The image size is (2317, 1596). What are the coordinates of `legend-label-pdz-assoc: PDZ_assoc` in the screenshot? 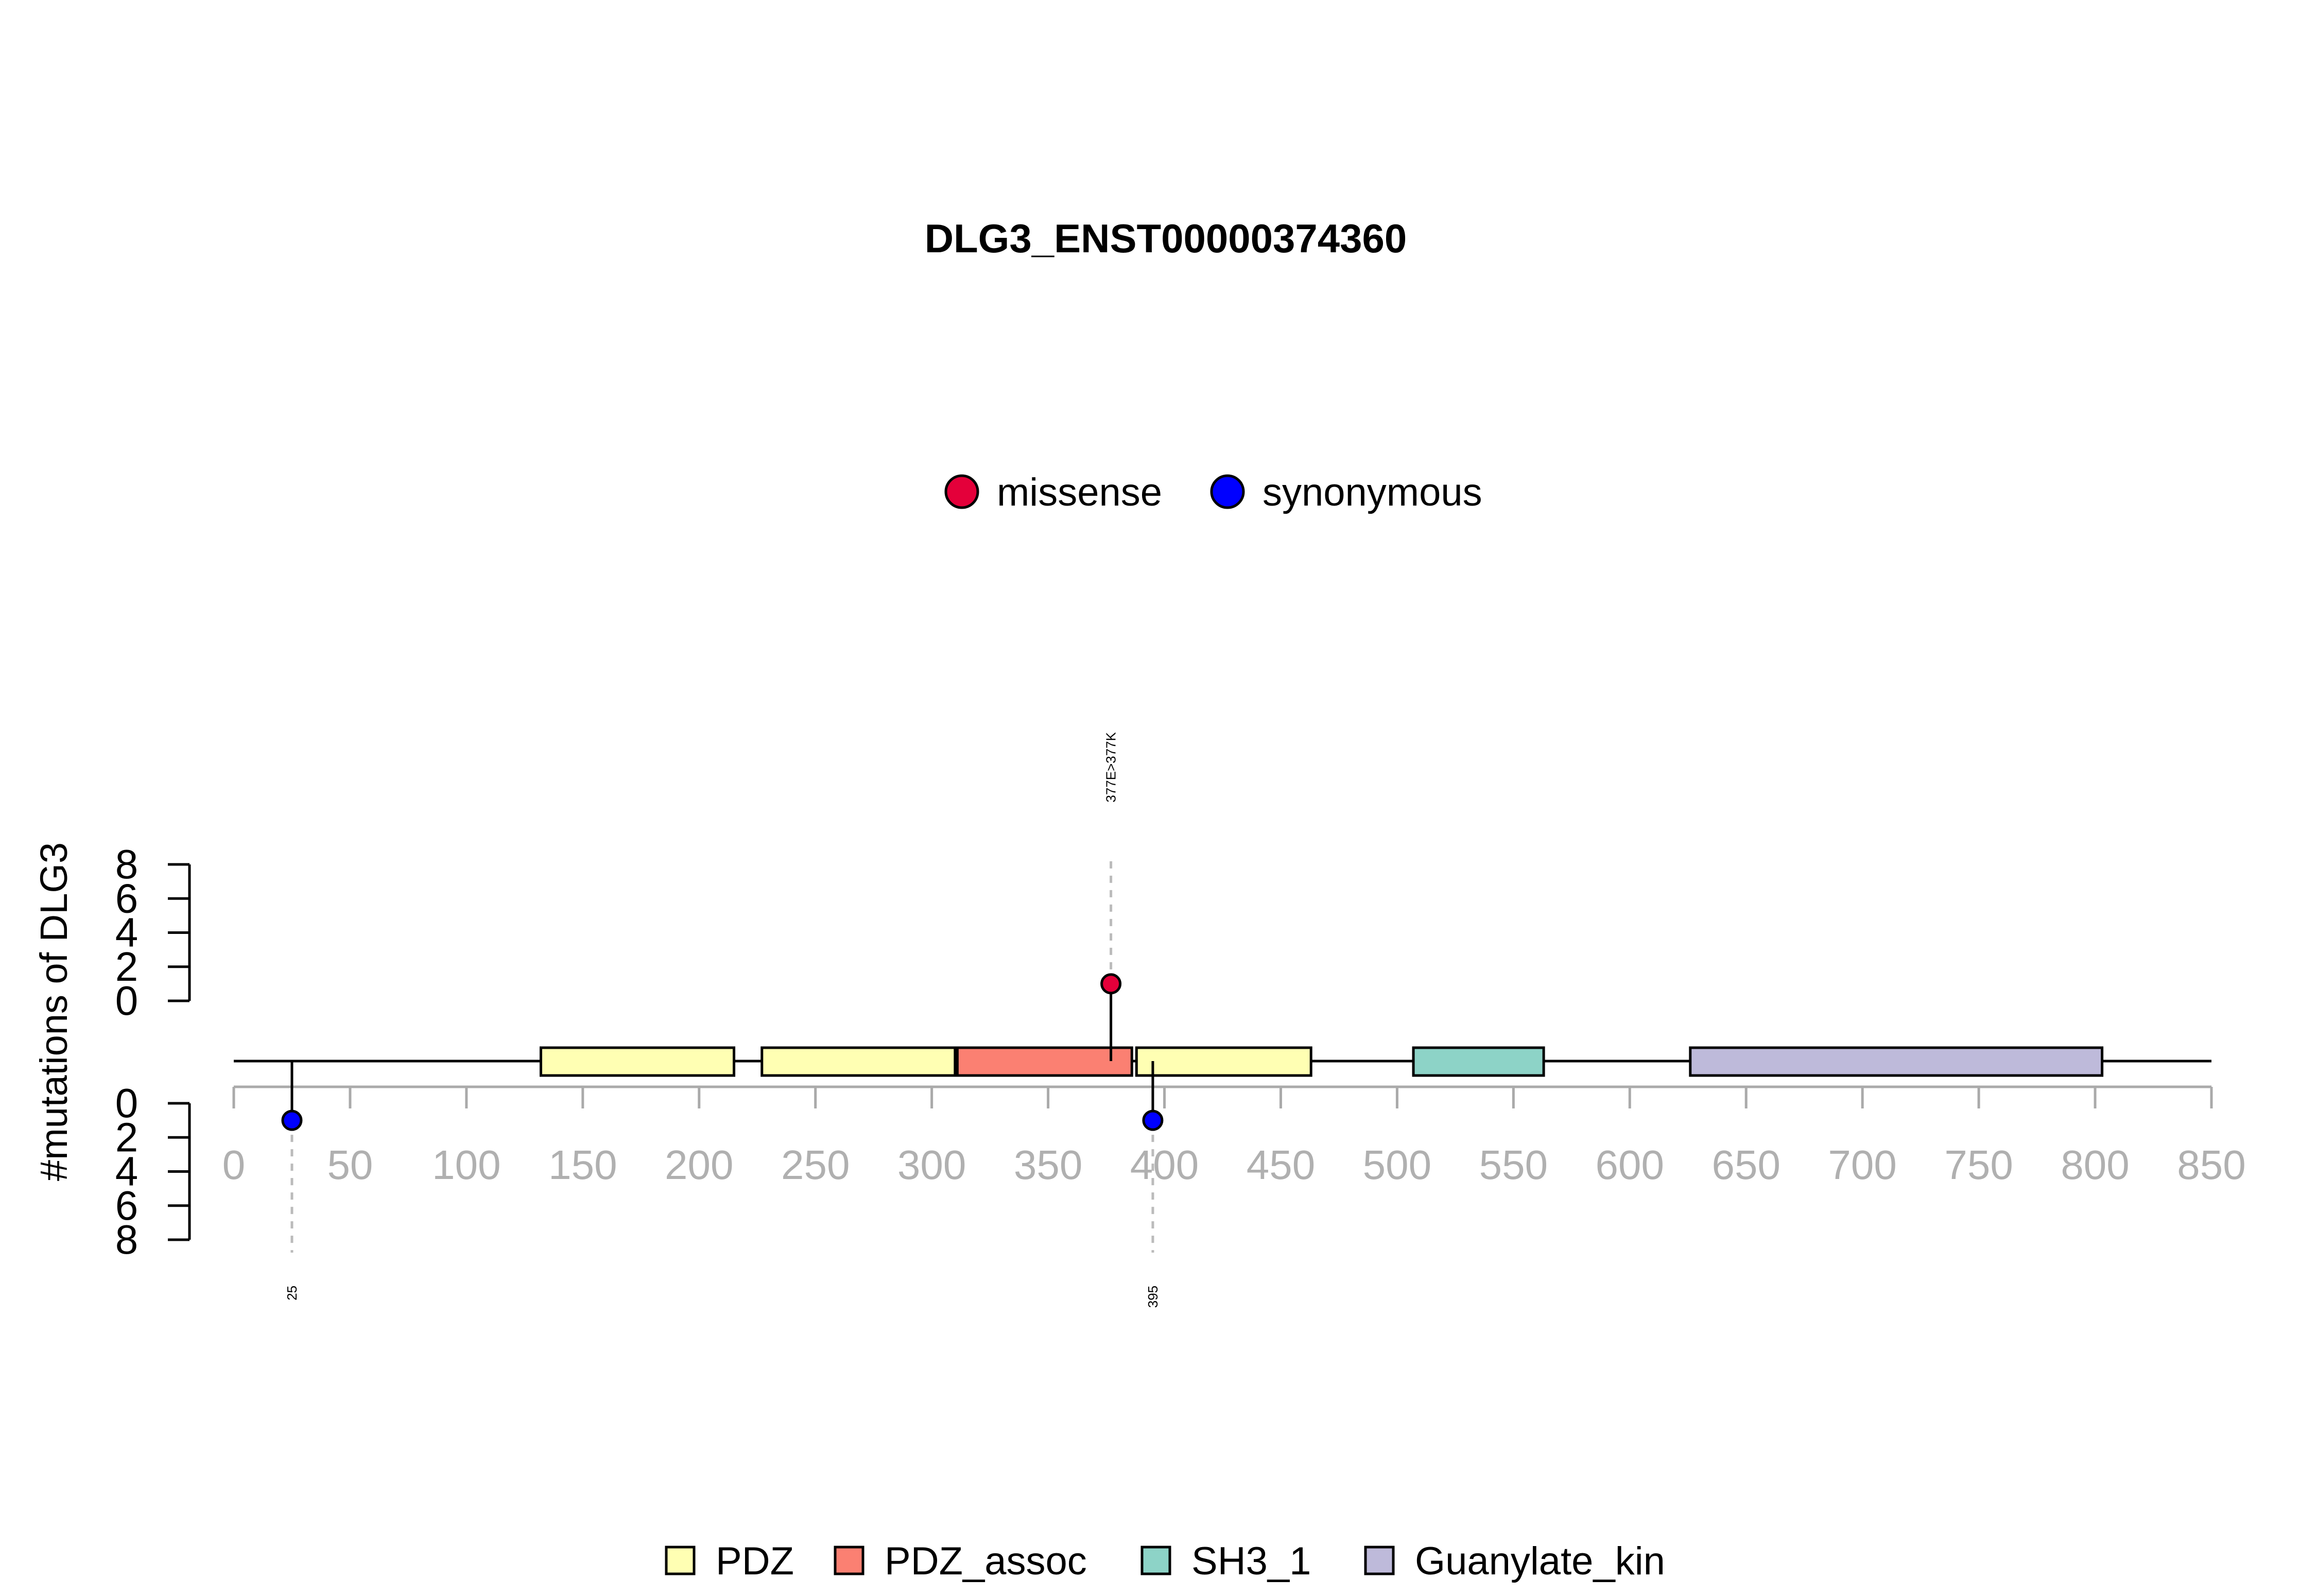 It's located at (986, 1561).